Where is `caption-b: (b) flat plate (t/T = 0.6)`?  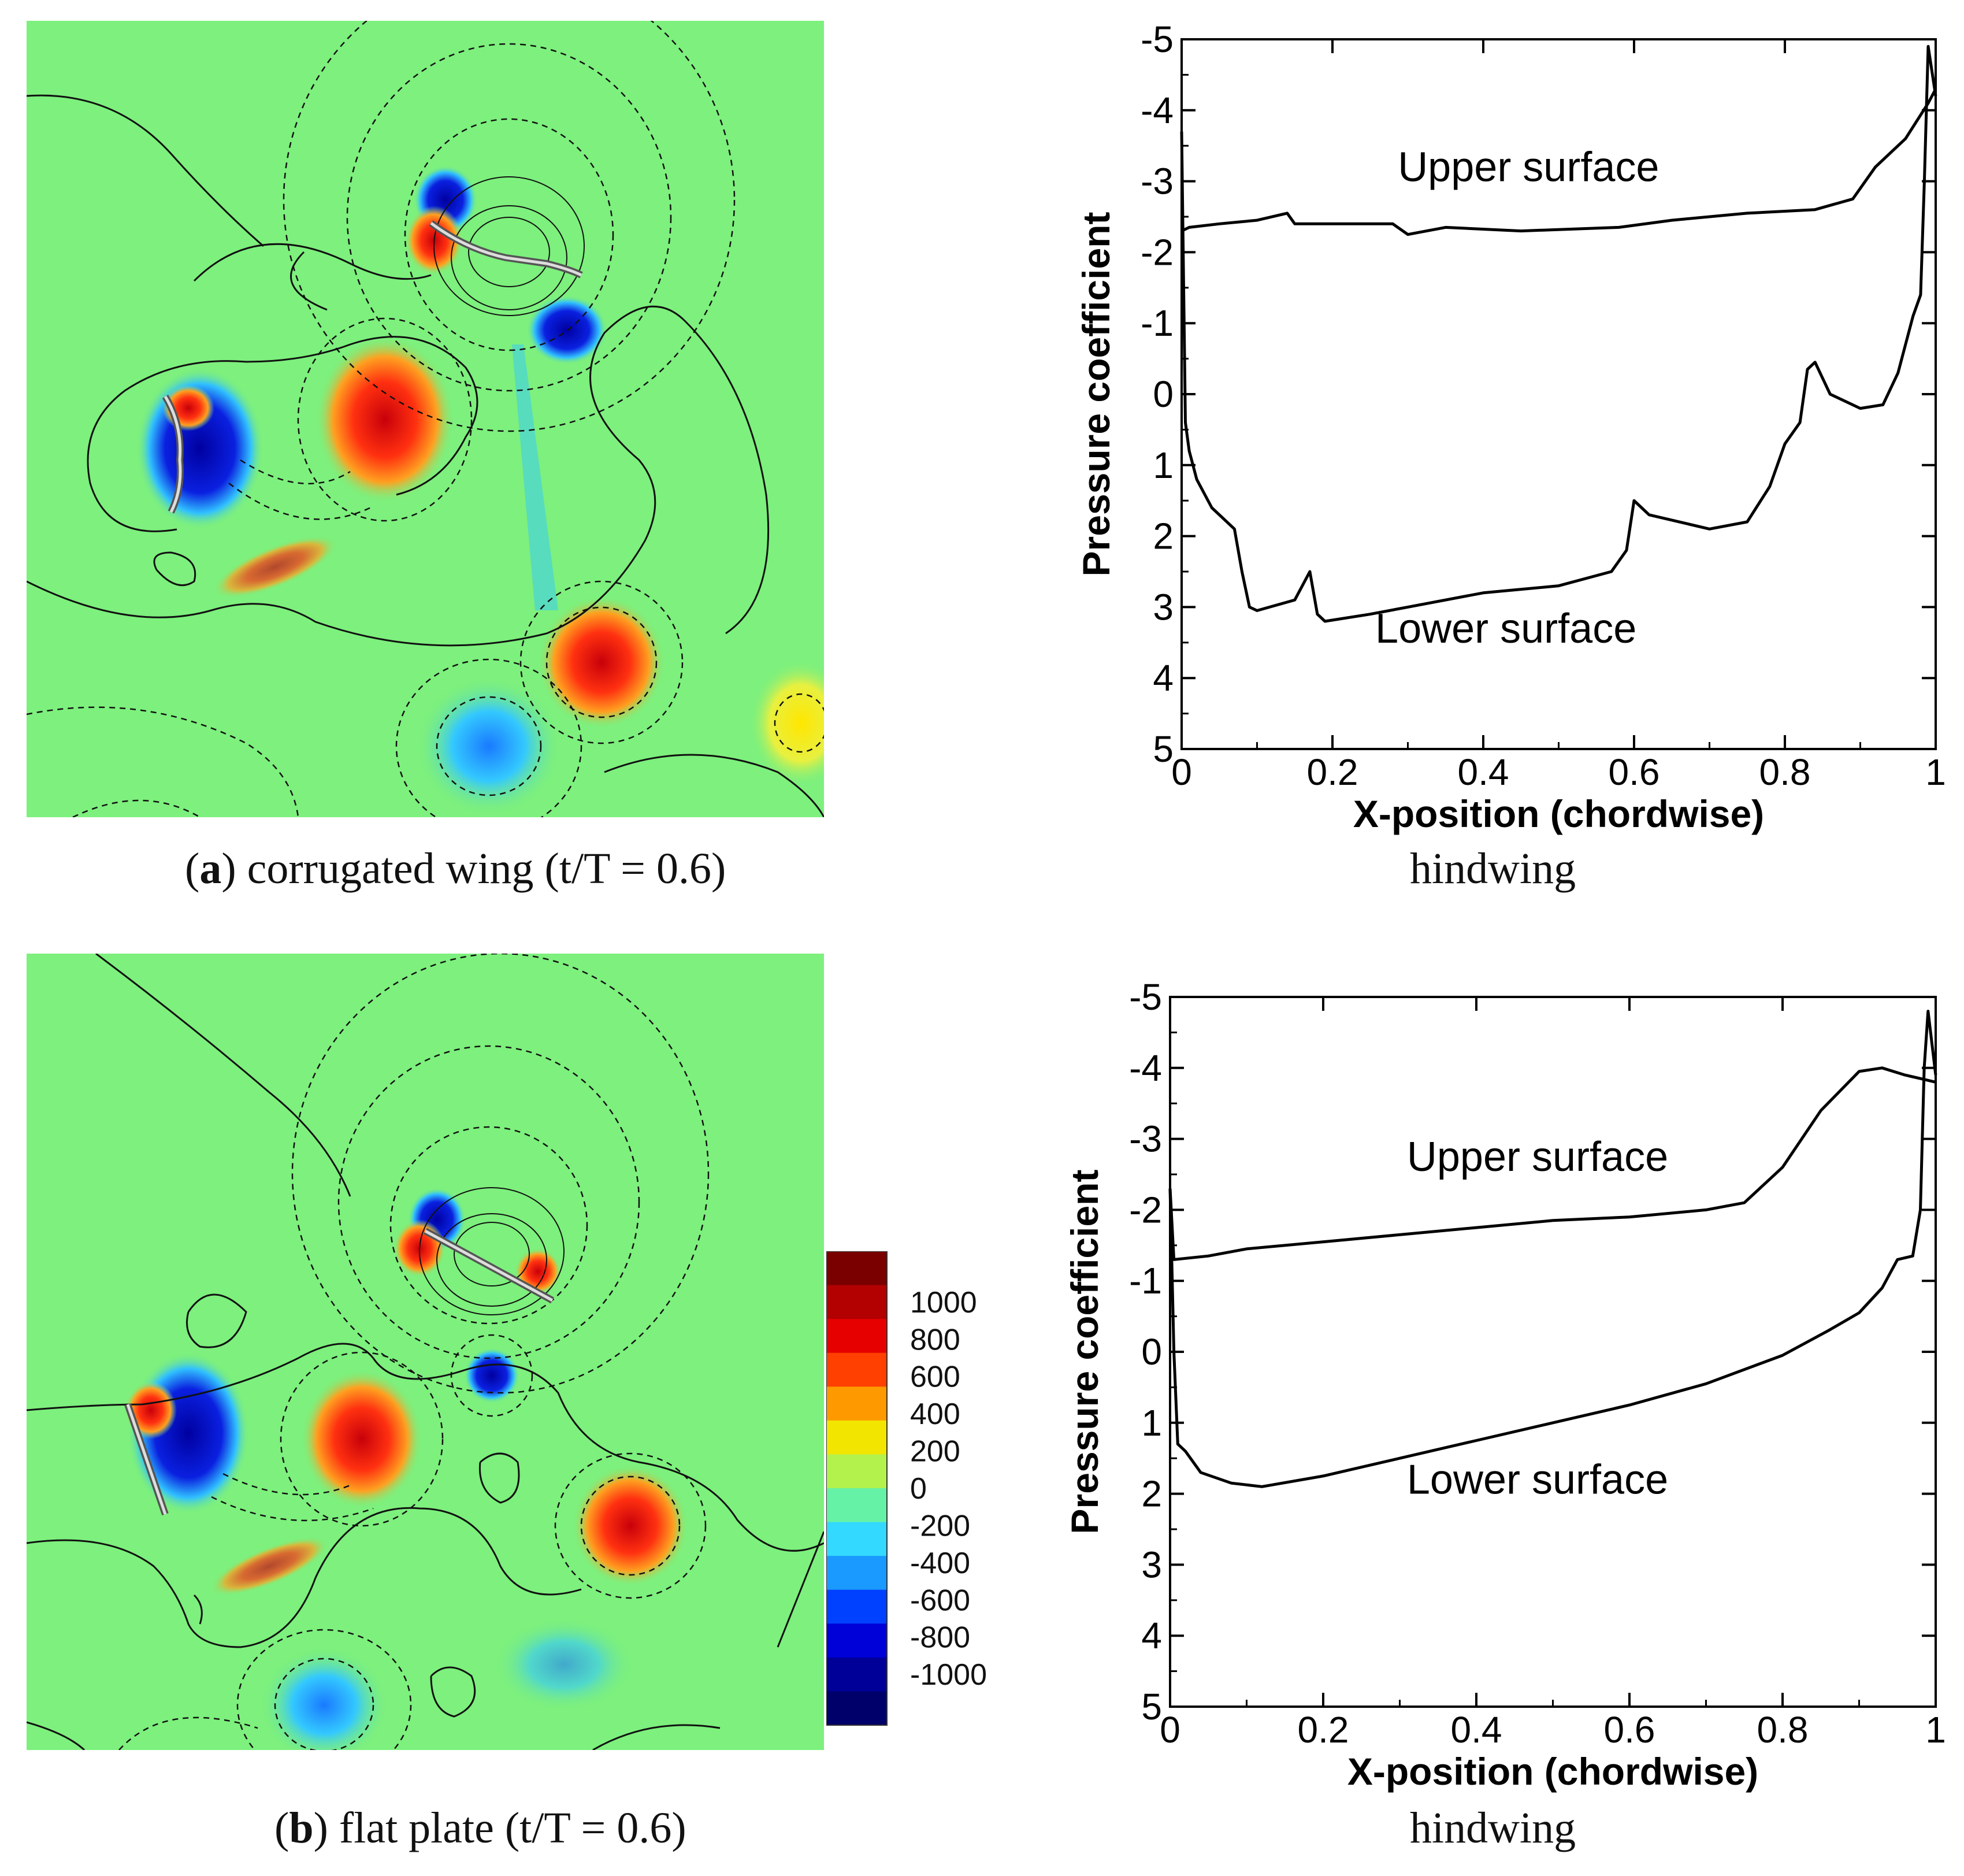 caption-b: (b) flat plate (t/T = 0.6) is located at coordinates (480, 1828).